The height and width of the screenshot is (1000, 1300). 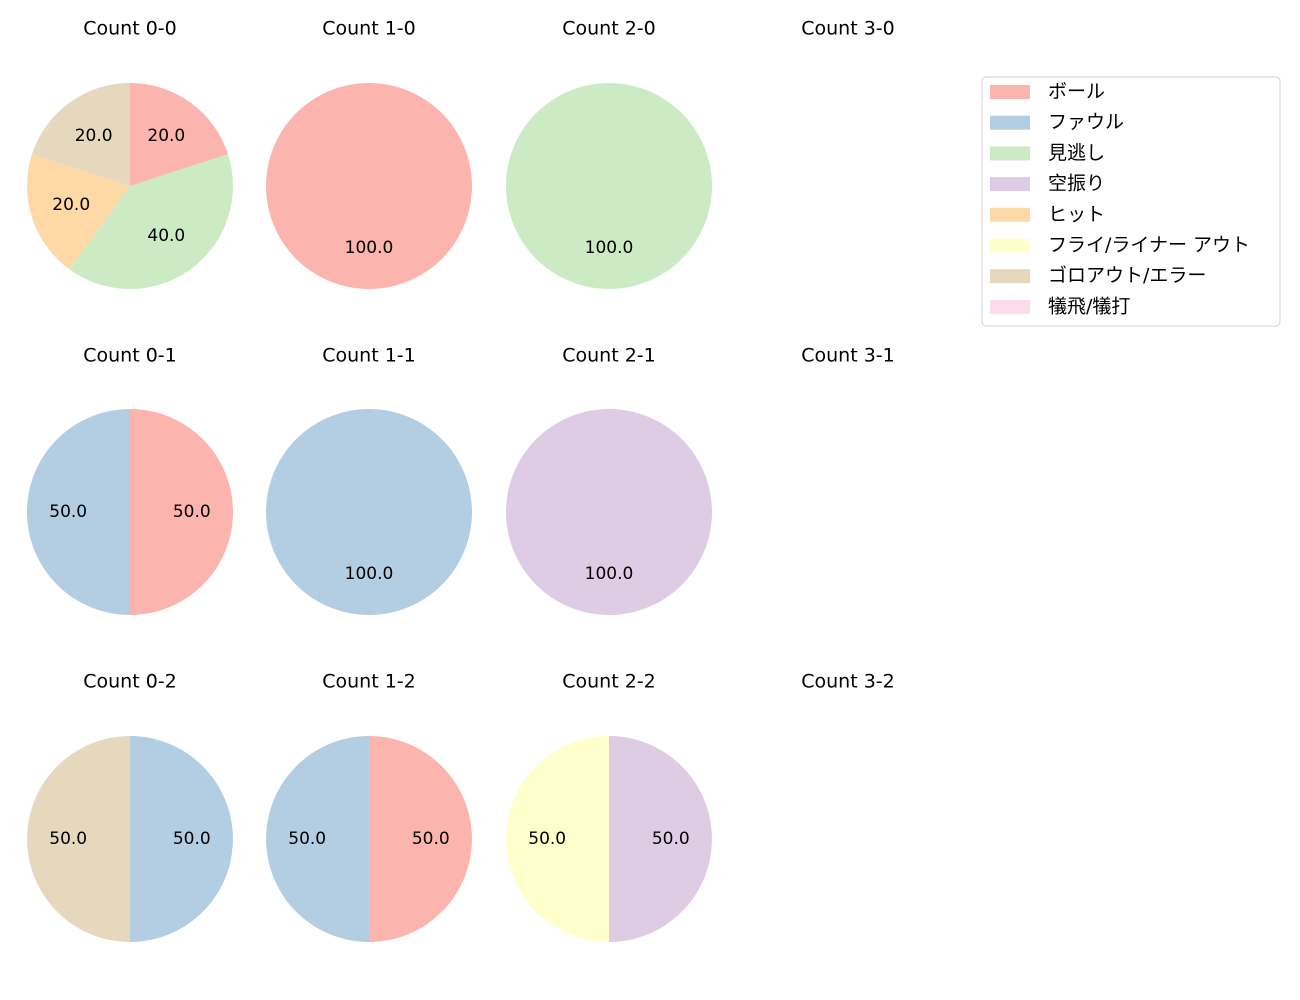 I want to click on pie-title: Count 0-2, so click(x=130, y=682).